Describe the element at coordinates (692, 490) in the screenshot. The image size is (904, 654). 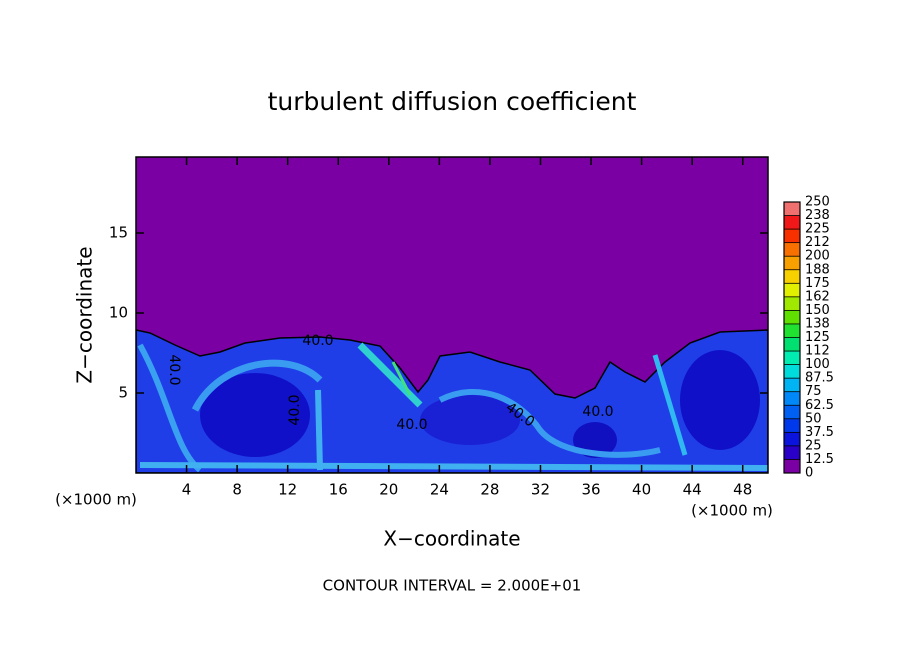
I see `x-tick-label: 44` at that location.